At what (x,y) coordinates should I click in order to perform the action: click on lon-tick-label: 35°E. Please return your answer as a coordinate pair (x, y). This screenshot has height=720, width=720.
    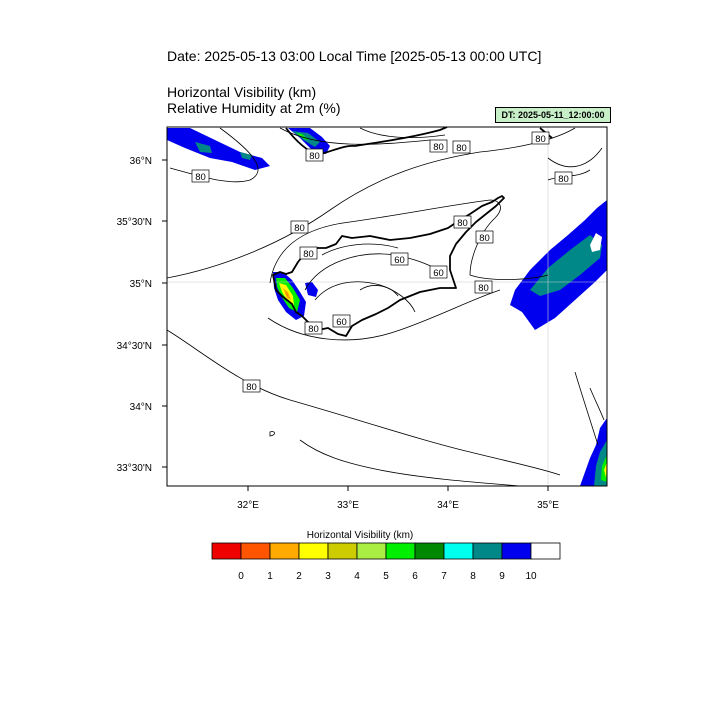
    Looking at the image, I should click on (548, 505).